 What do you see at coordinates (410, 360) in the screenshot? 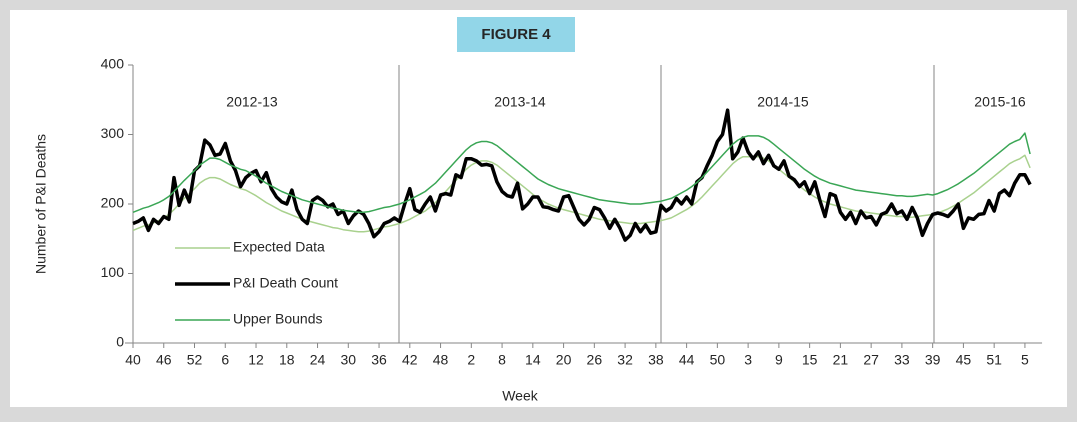
I see `x-tick-label: 42` at bounding box center [410, 360].